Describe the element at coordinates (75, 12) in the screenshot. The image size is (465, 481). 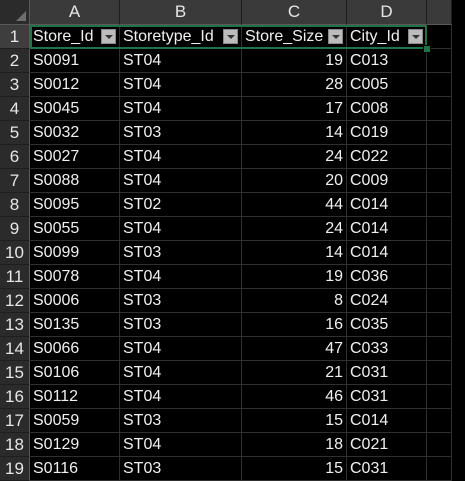
I see `column-header-a: A` at that location.